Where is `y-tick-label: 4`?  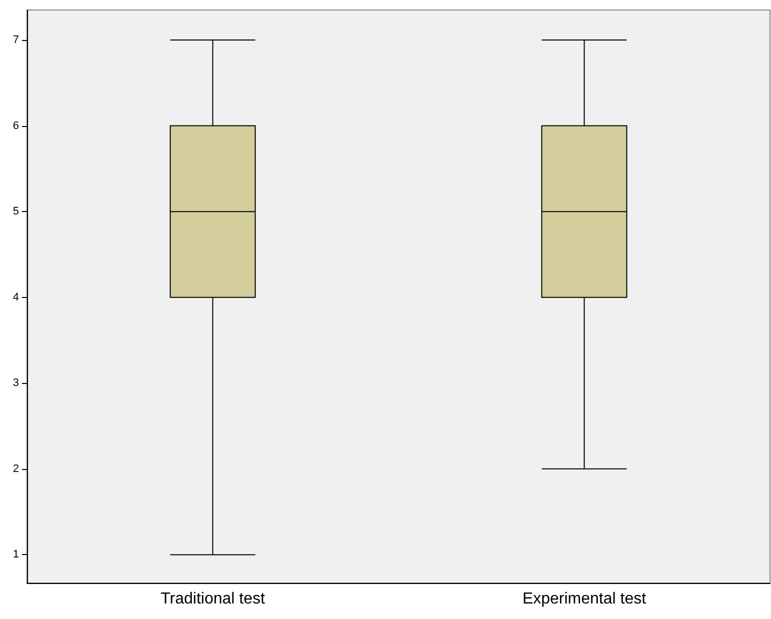 y-tick-label: 4 is located at coordinates (15, 297).